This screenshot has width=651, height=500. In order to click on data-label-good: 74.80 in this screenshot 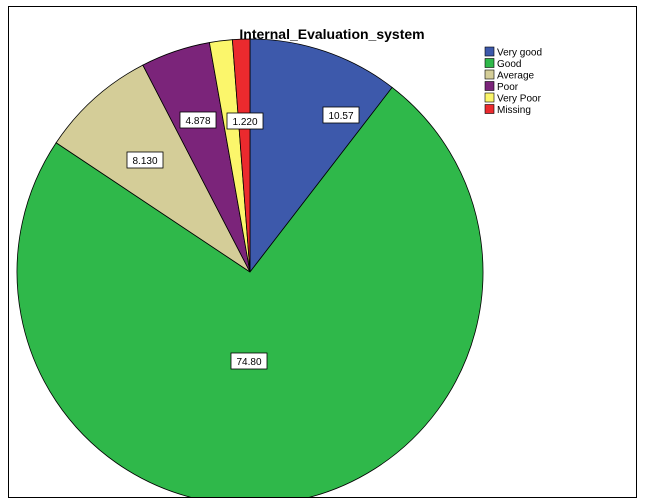, I will do `click(249, 361)`.